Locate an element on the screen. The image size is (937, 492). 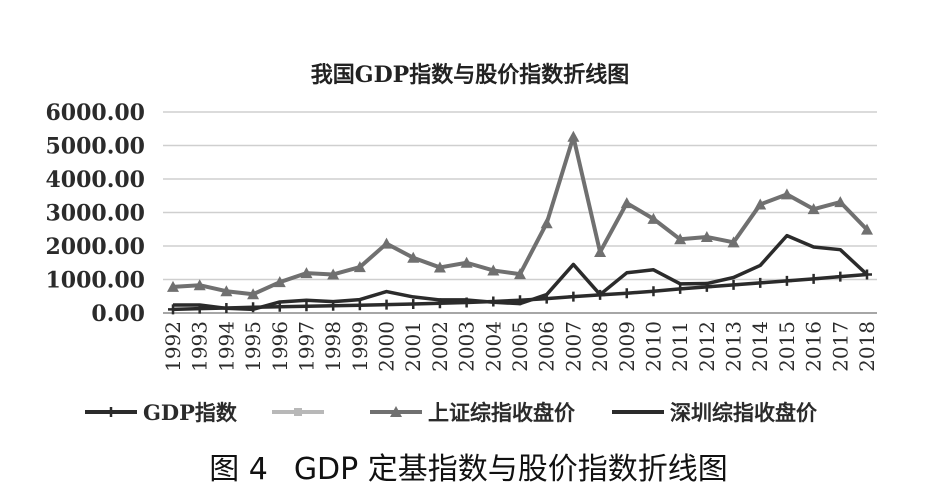
legend-label: 深圳综指收盘价 is located at coordinates (744, 412).